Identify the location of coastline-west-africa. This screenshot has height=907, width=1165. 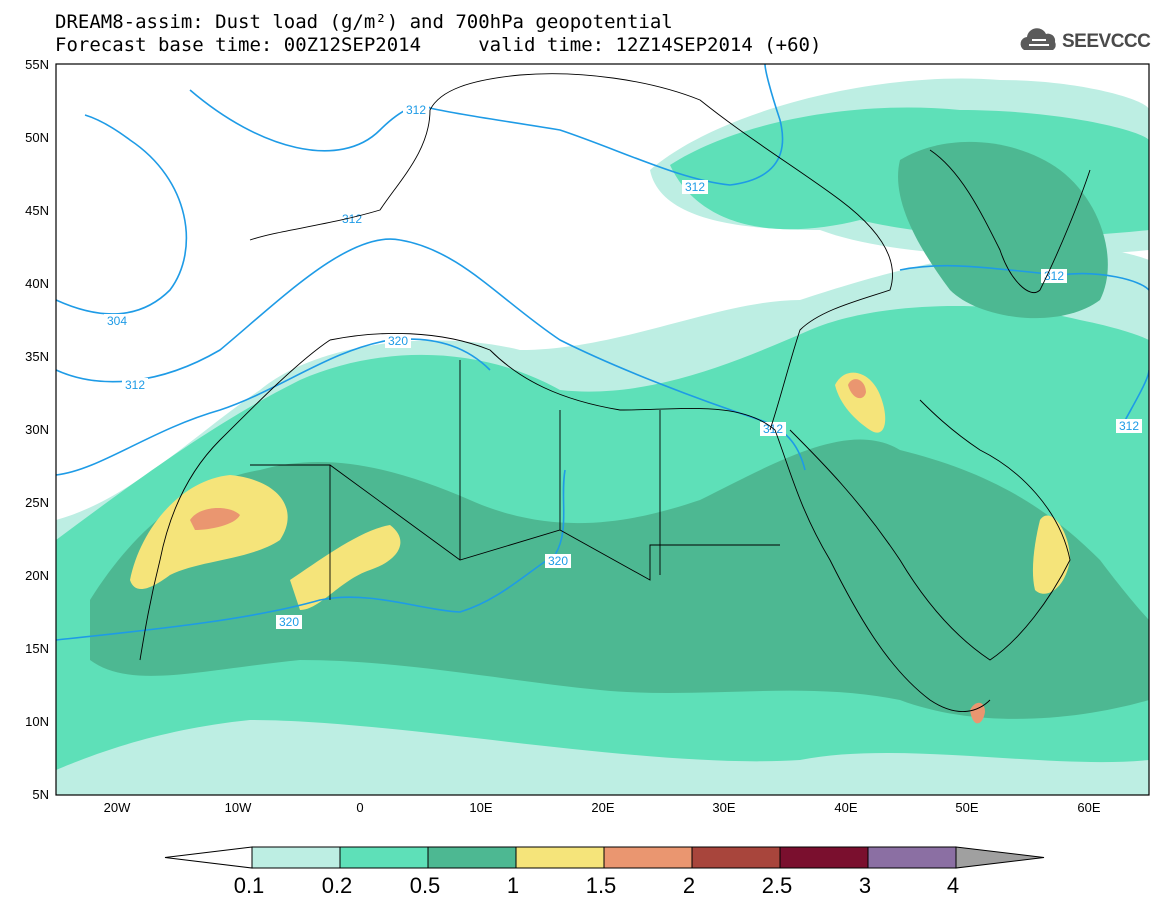
(235, 500).